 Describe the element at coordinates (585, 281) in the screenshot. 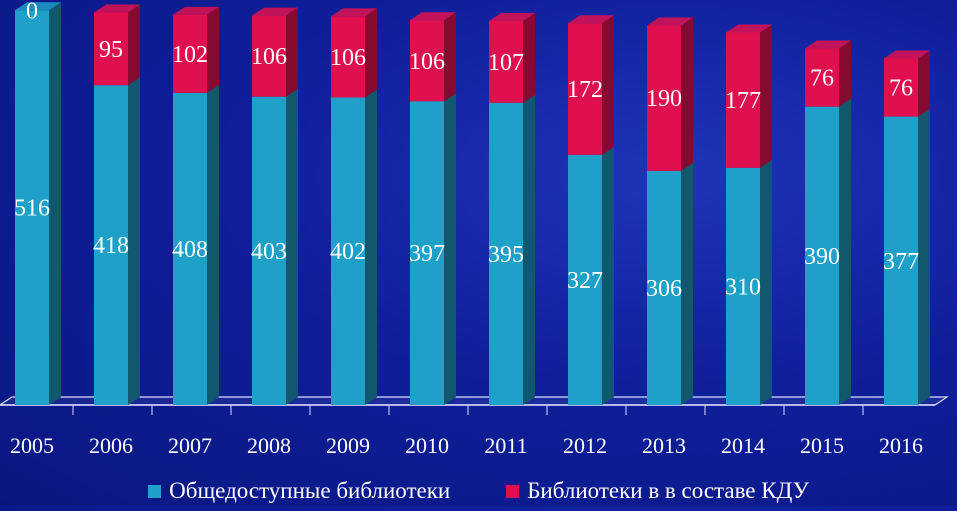

I see `data-label-public-2012: 327` at that location.